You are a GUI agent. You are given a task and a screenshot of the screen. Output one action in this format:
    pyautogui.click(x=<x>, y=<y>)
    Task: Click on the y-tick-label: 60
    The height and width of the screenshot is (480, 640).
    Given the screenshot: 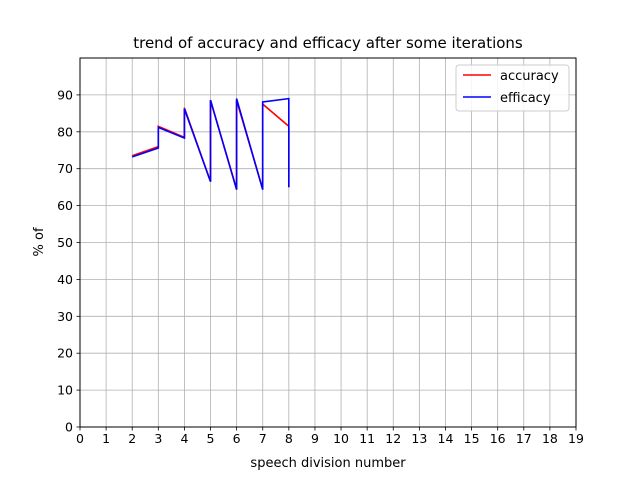 What is the action you would take?
    pyautogui.click(x=65, y=205)
    